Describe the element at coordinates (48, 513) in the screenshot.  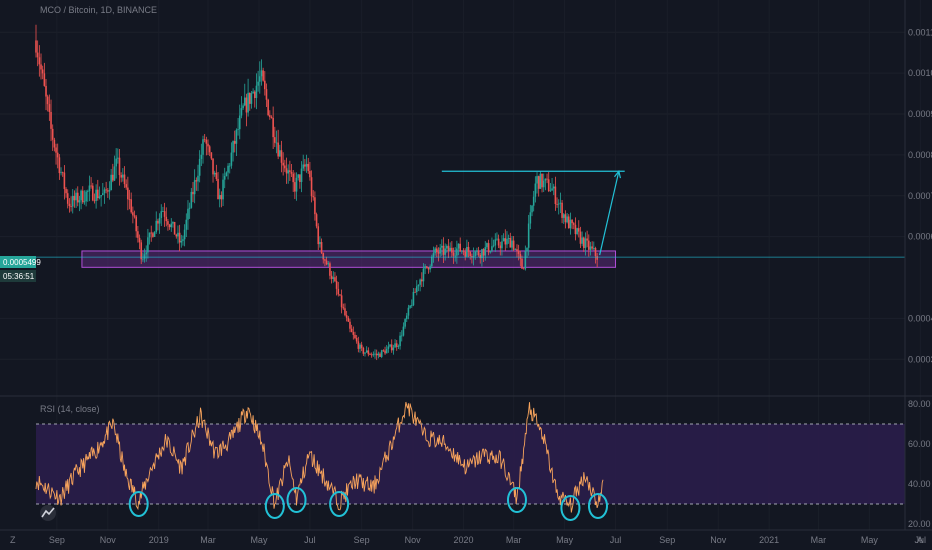
I see `tradingview-logo` at that location.